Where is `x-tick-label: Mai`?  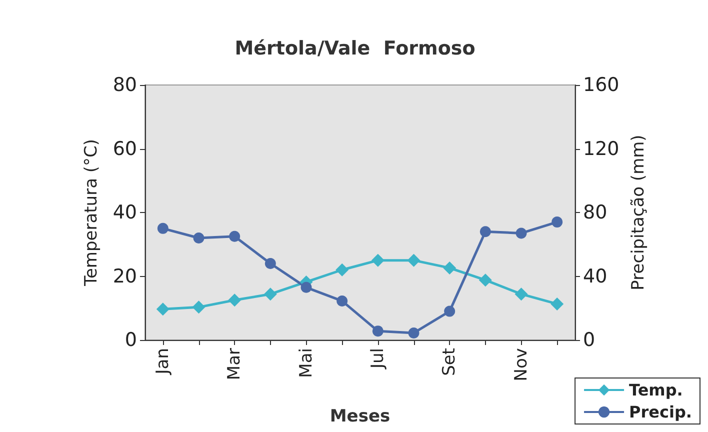
x-tick-label: Mai is located at coordinates (306, 363).